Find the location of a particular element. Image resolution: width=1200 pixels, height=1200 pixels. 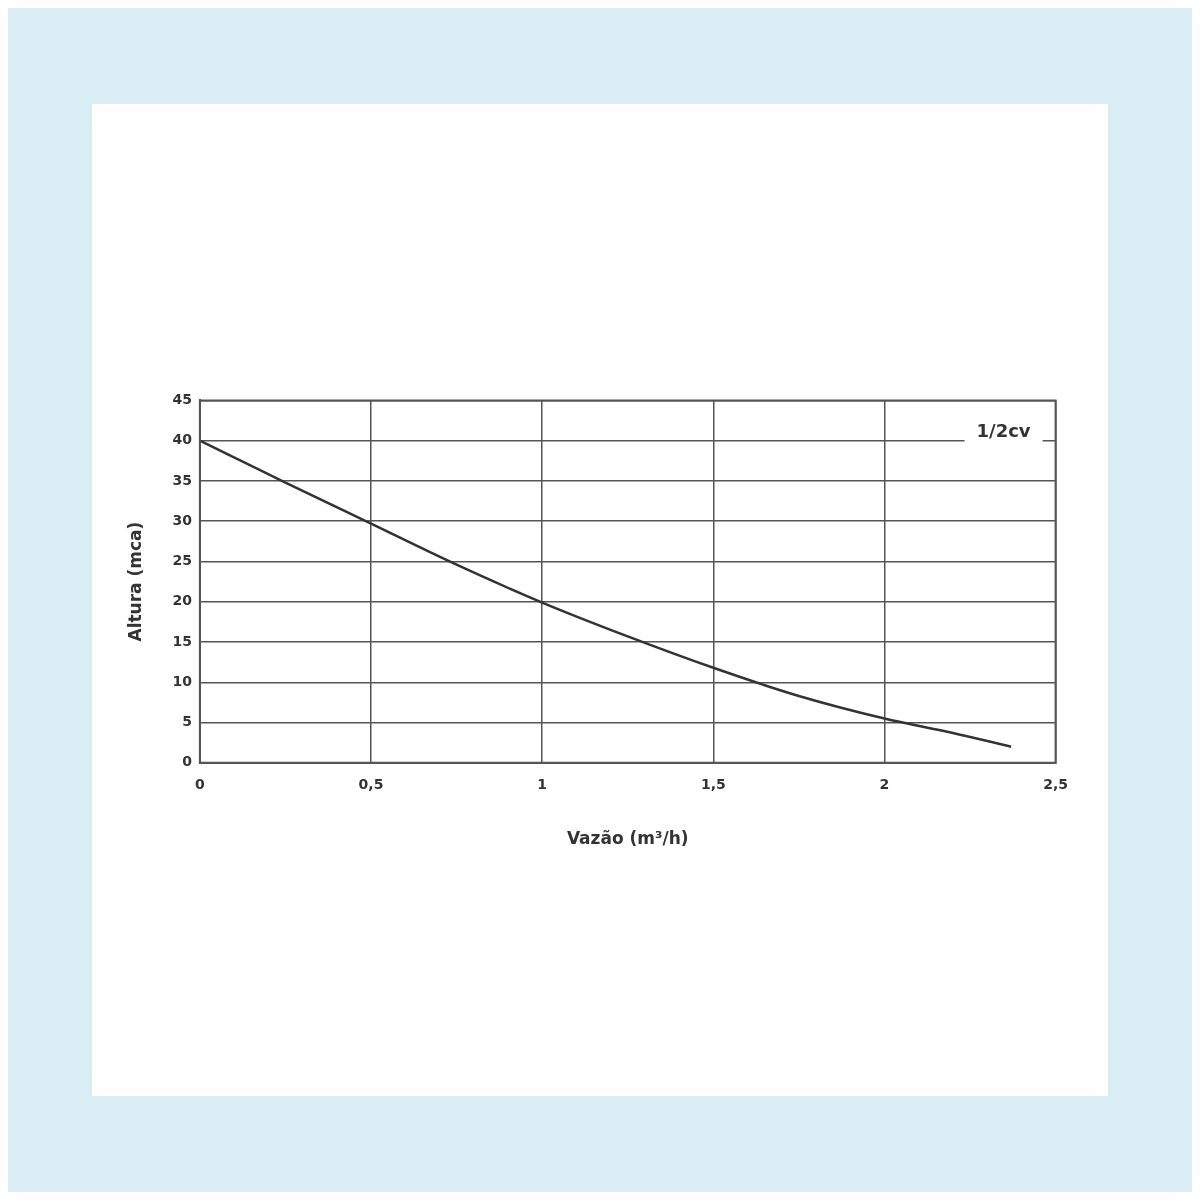

y-tick-label: 45 is located at coordinates (182, 399).